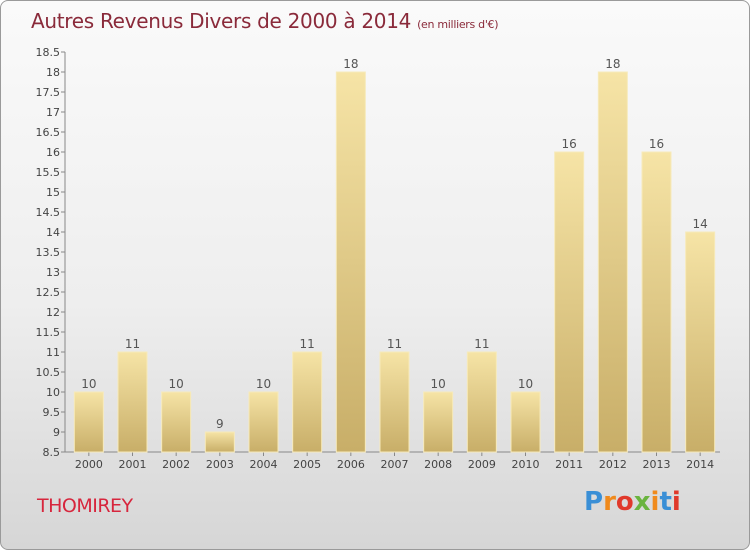 The image size is (750, 550). What do you see at coordinates (642, 502) in the screenshot?
I see `logo-letter: x` at bounding box center [642, 502].